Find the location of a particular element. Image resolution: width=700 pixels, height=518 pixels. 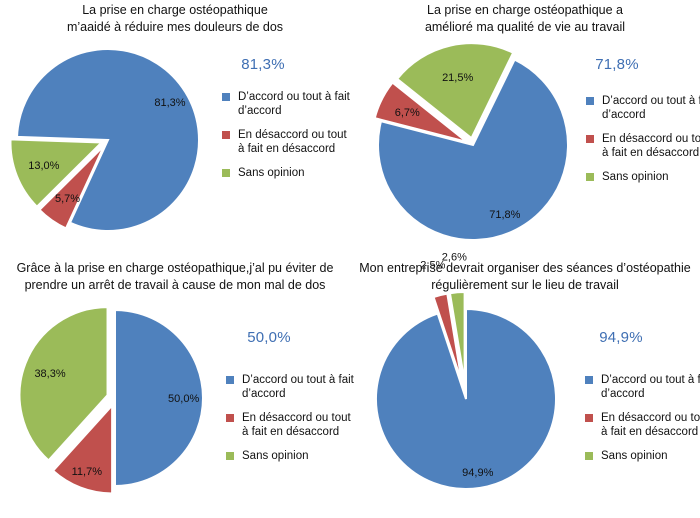

pie-chart-3: 50,0% 11,7% 38,3% is located at coordinates (111, 400).